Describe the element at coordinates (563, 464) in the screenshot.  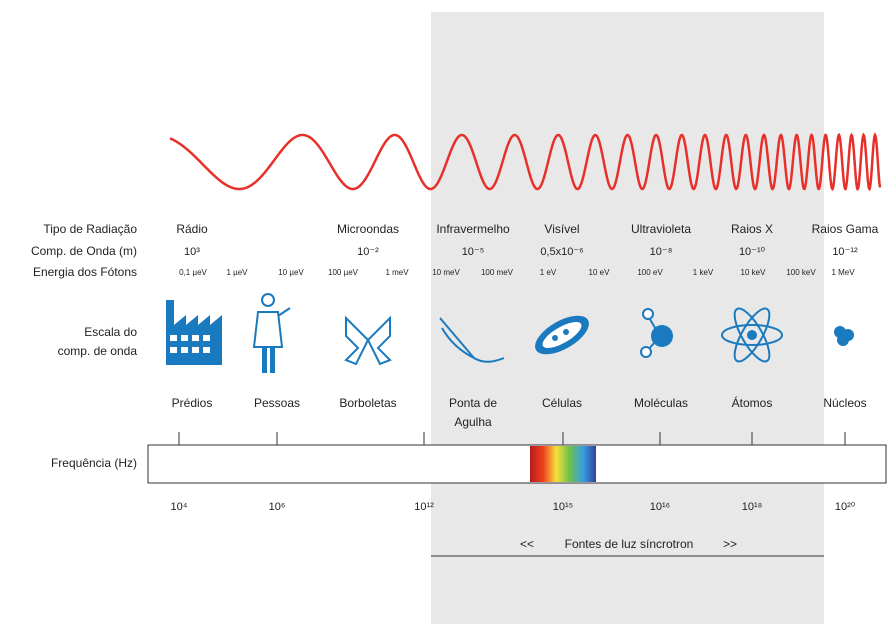
I see `visible-spectrum` at that location.